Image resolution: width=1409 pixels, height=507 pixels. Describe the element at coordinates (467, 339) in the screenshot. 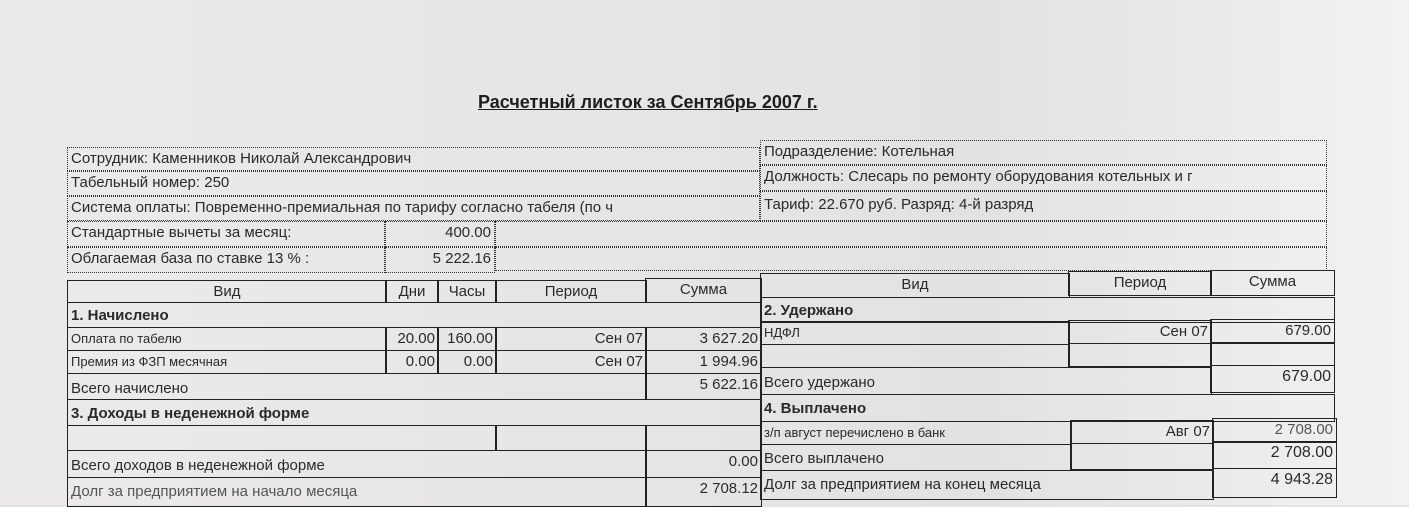

I see `row-hours: 160.00` at that location.